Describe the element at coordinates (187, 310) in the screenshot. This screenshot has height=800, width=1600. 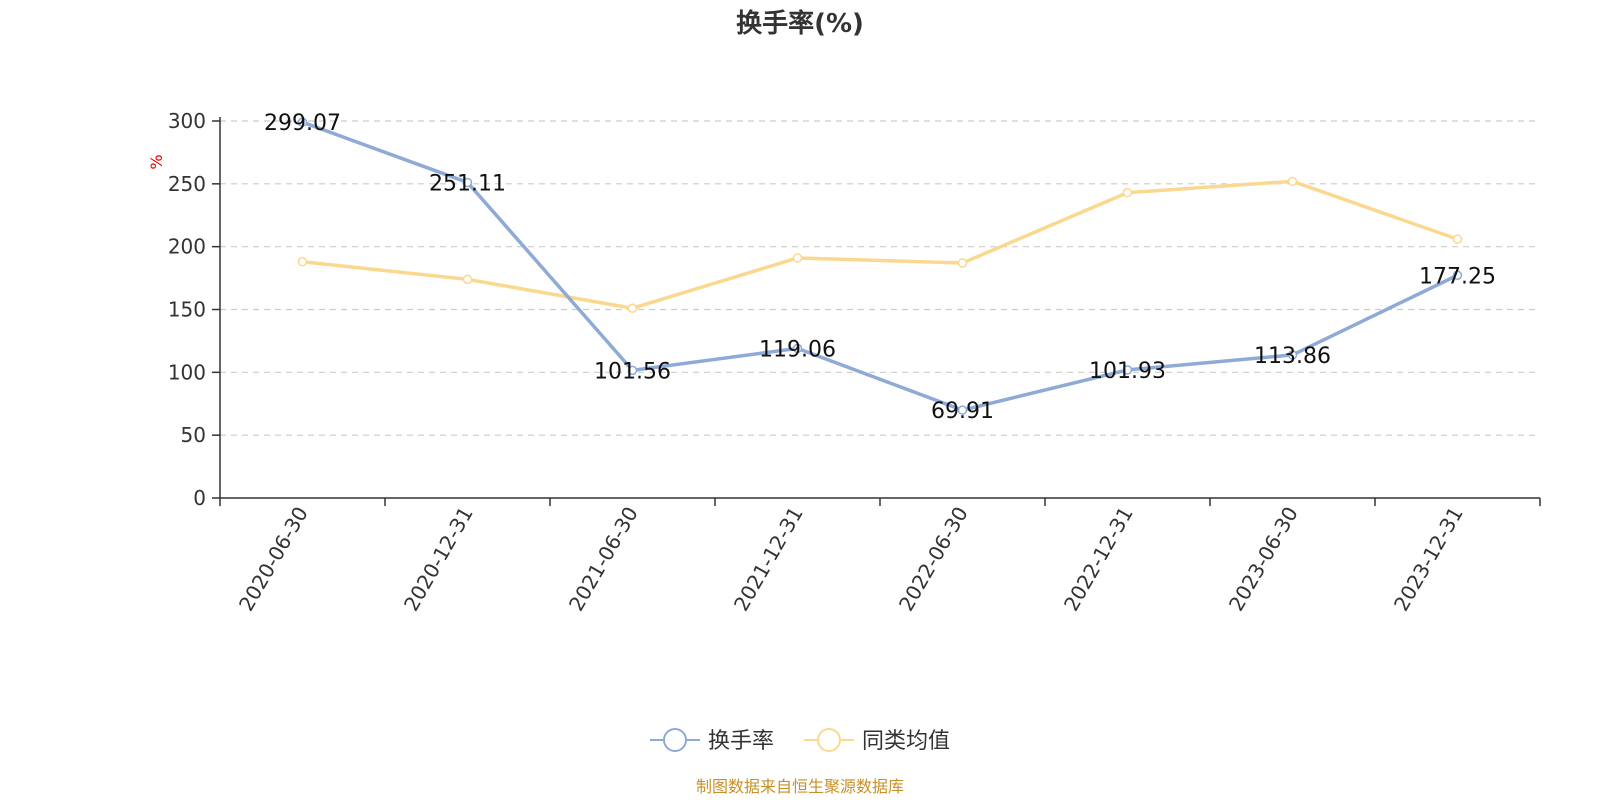
I see `y-tick-label: 150` at that location.